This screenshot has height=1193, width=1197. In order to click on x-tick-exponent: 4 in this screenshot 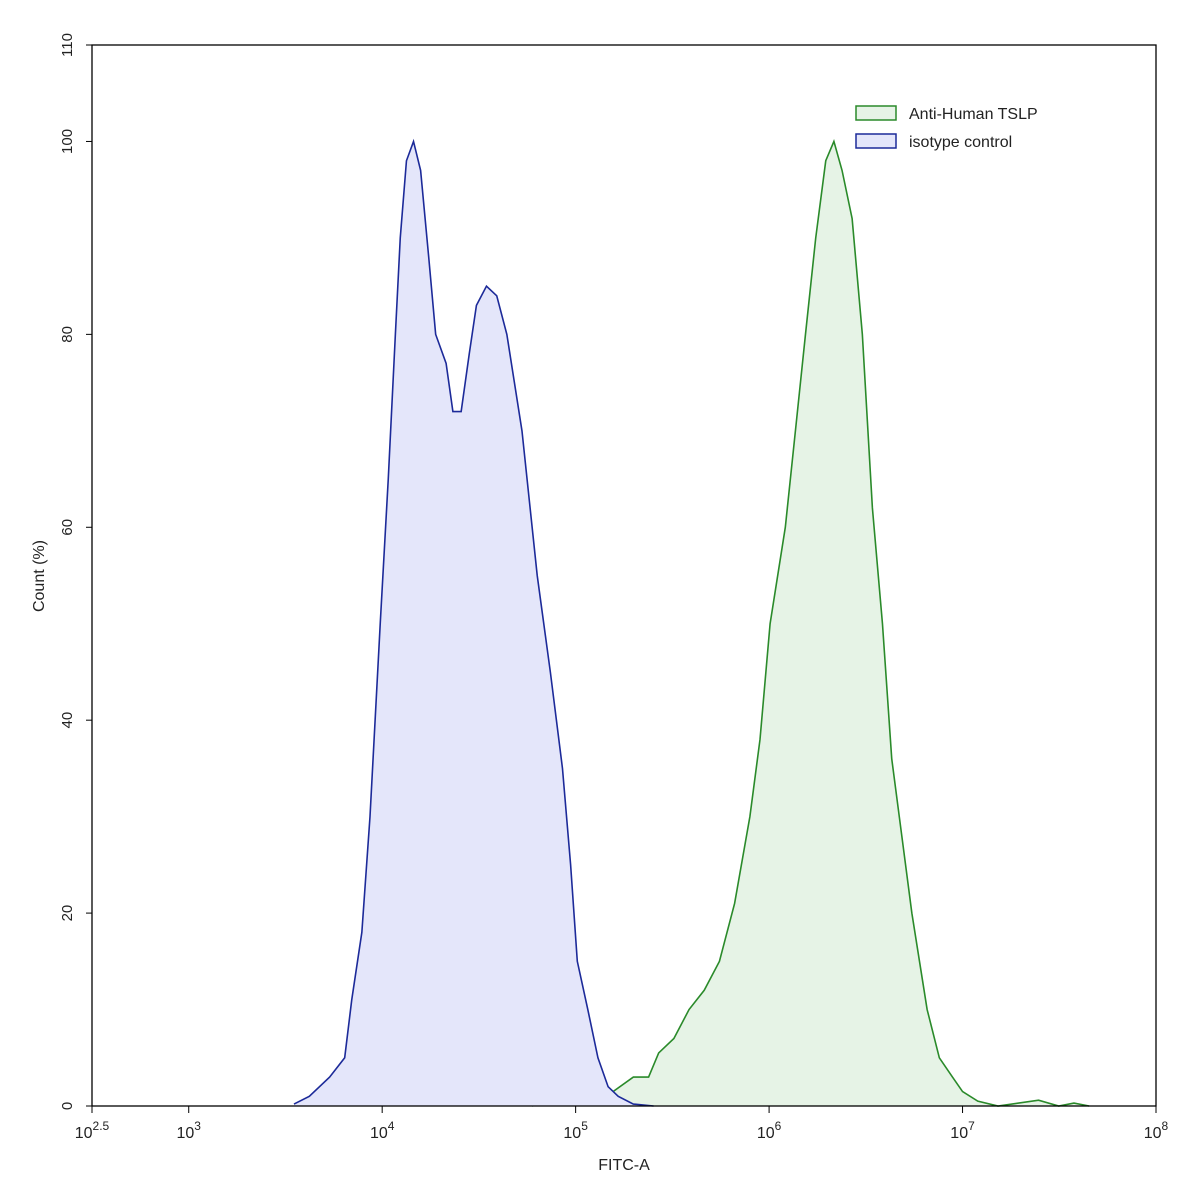, I will do `click(391, 1126)`.